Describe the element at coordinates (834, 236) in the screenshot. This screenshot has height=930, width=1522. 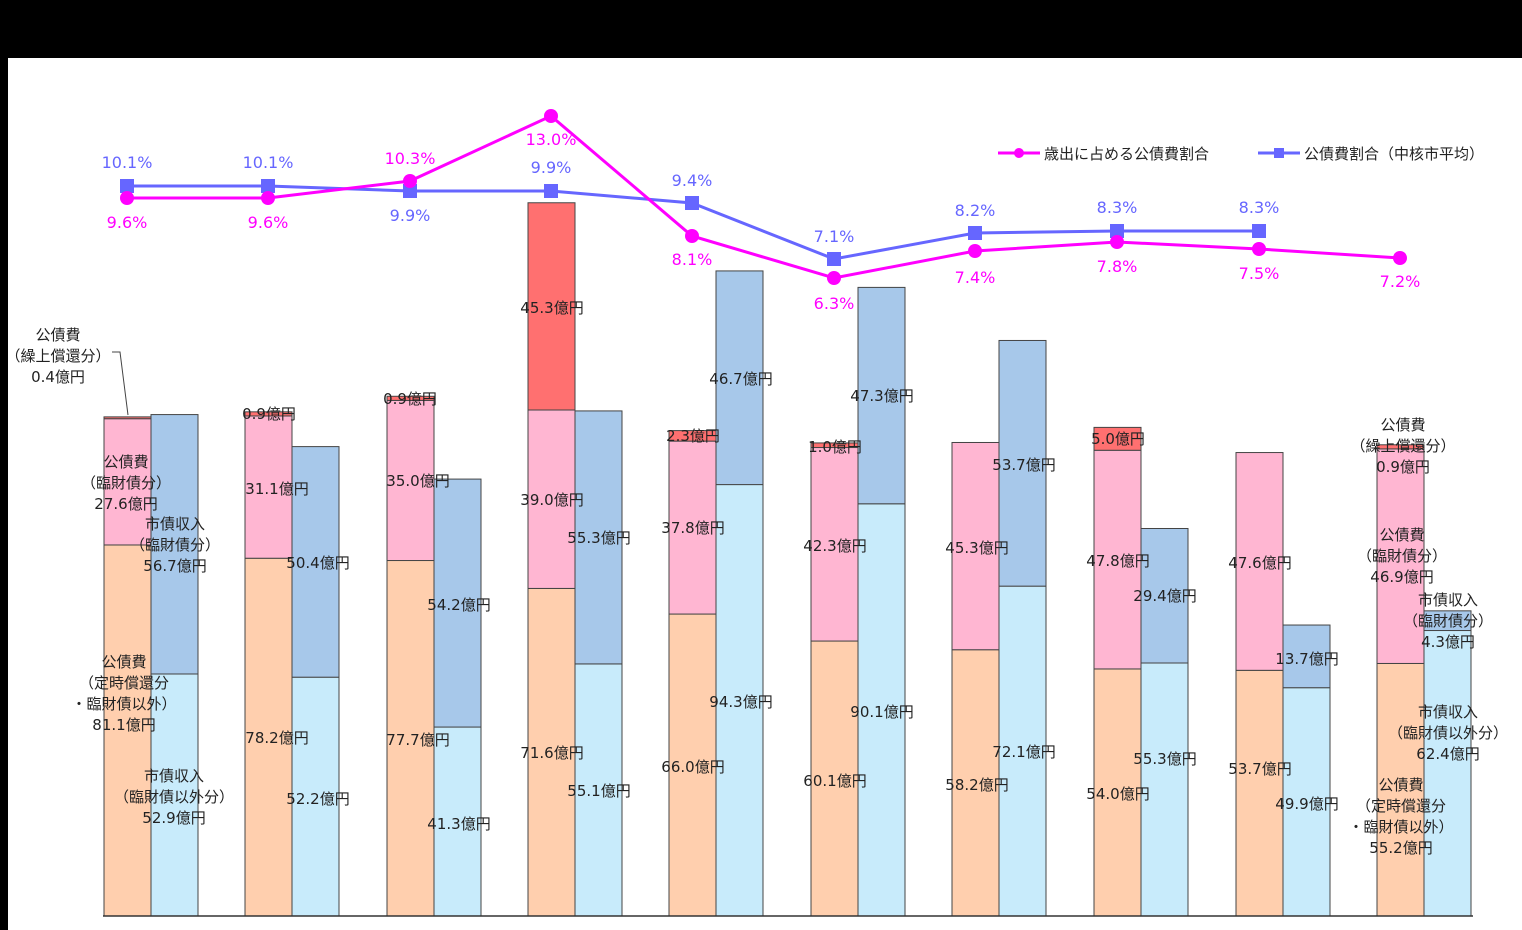
I see `average-value-label: 7.1%` at that location.